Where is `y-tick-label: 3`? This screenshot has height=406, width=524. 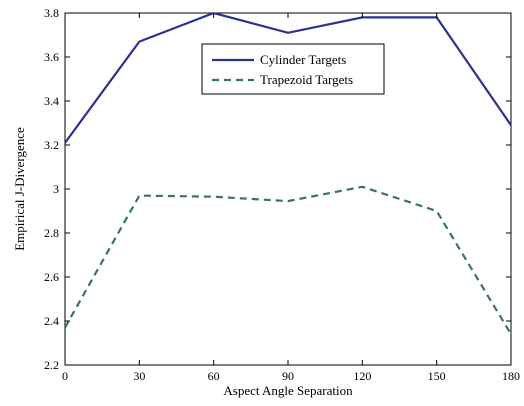 y-tick-label: 3 is located at coordinates (56, 189).